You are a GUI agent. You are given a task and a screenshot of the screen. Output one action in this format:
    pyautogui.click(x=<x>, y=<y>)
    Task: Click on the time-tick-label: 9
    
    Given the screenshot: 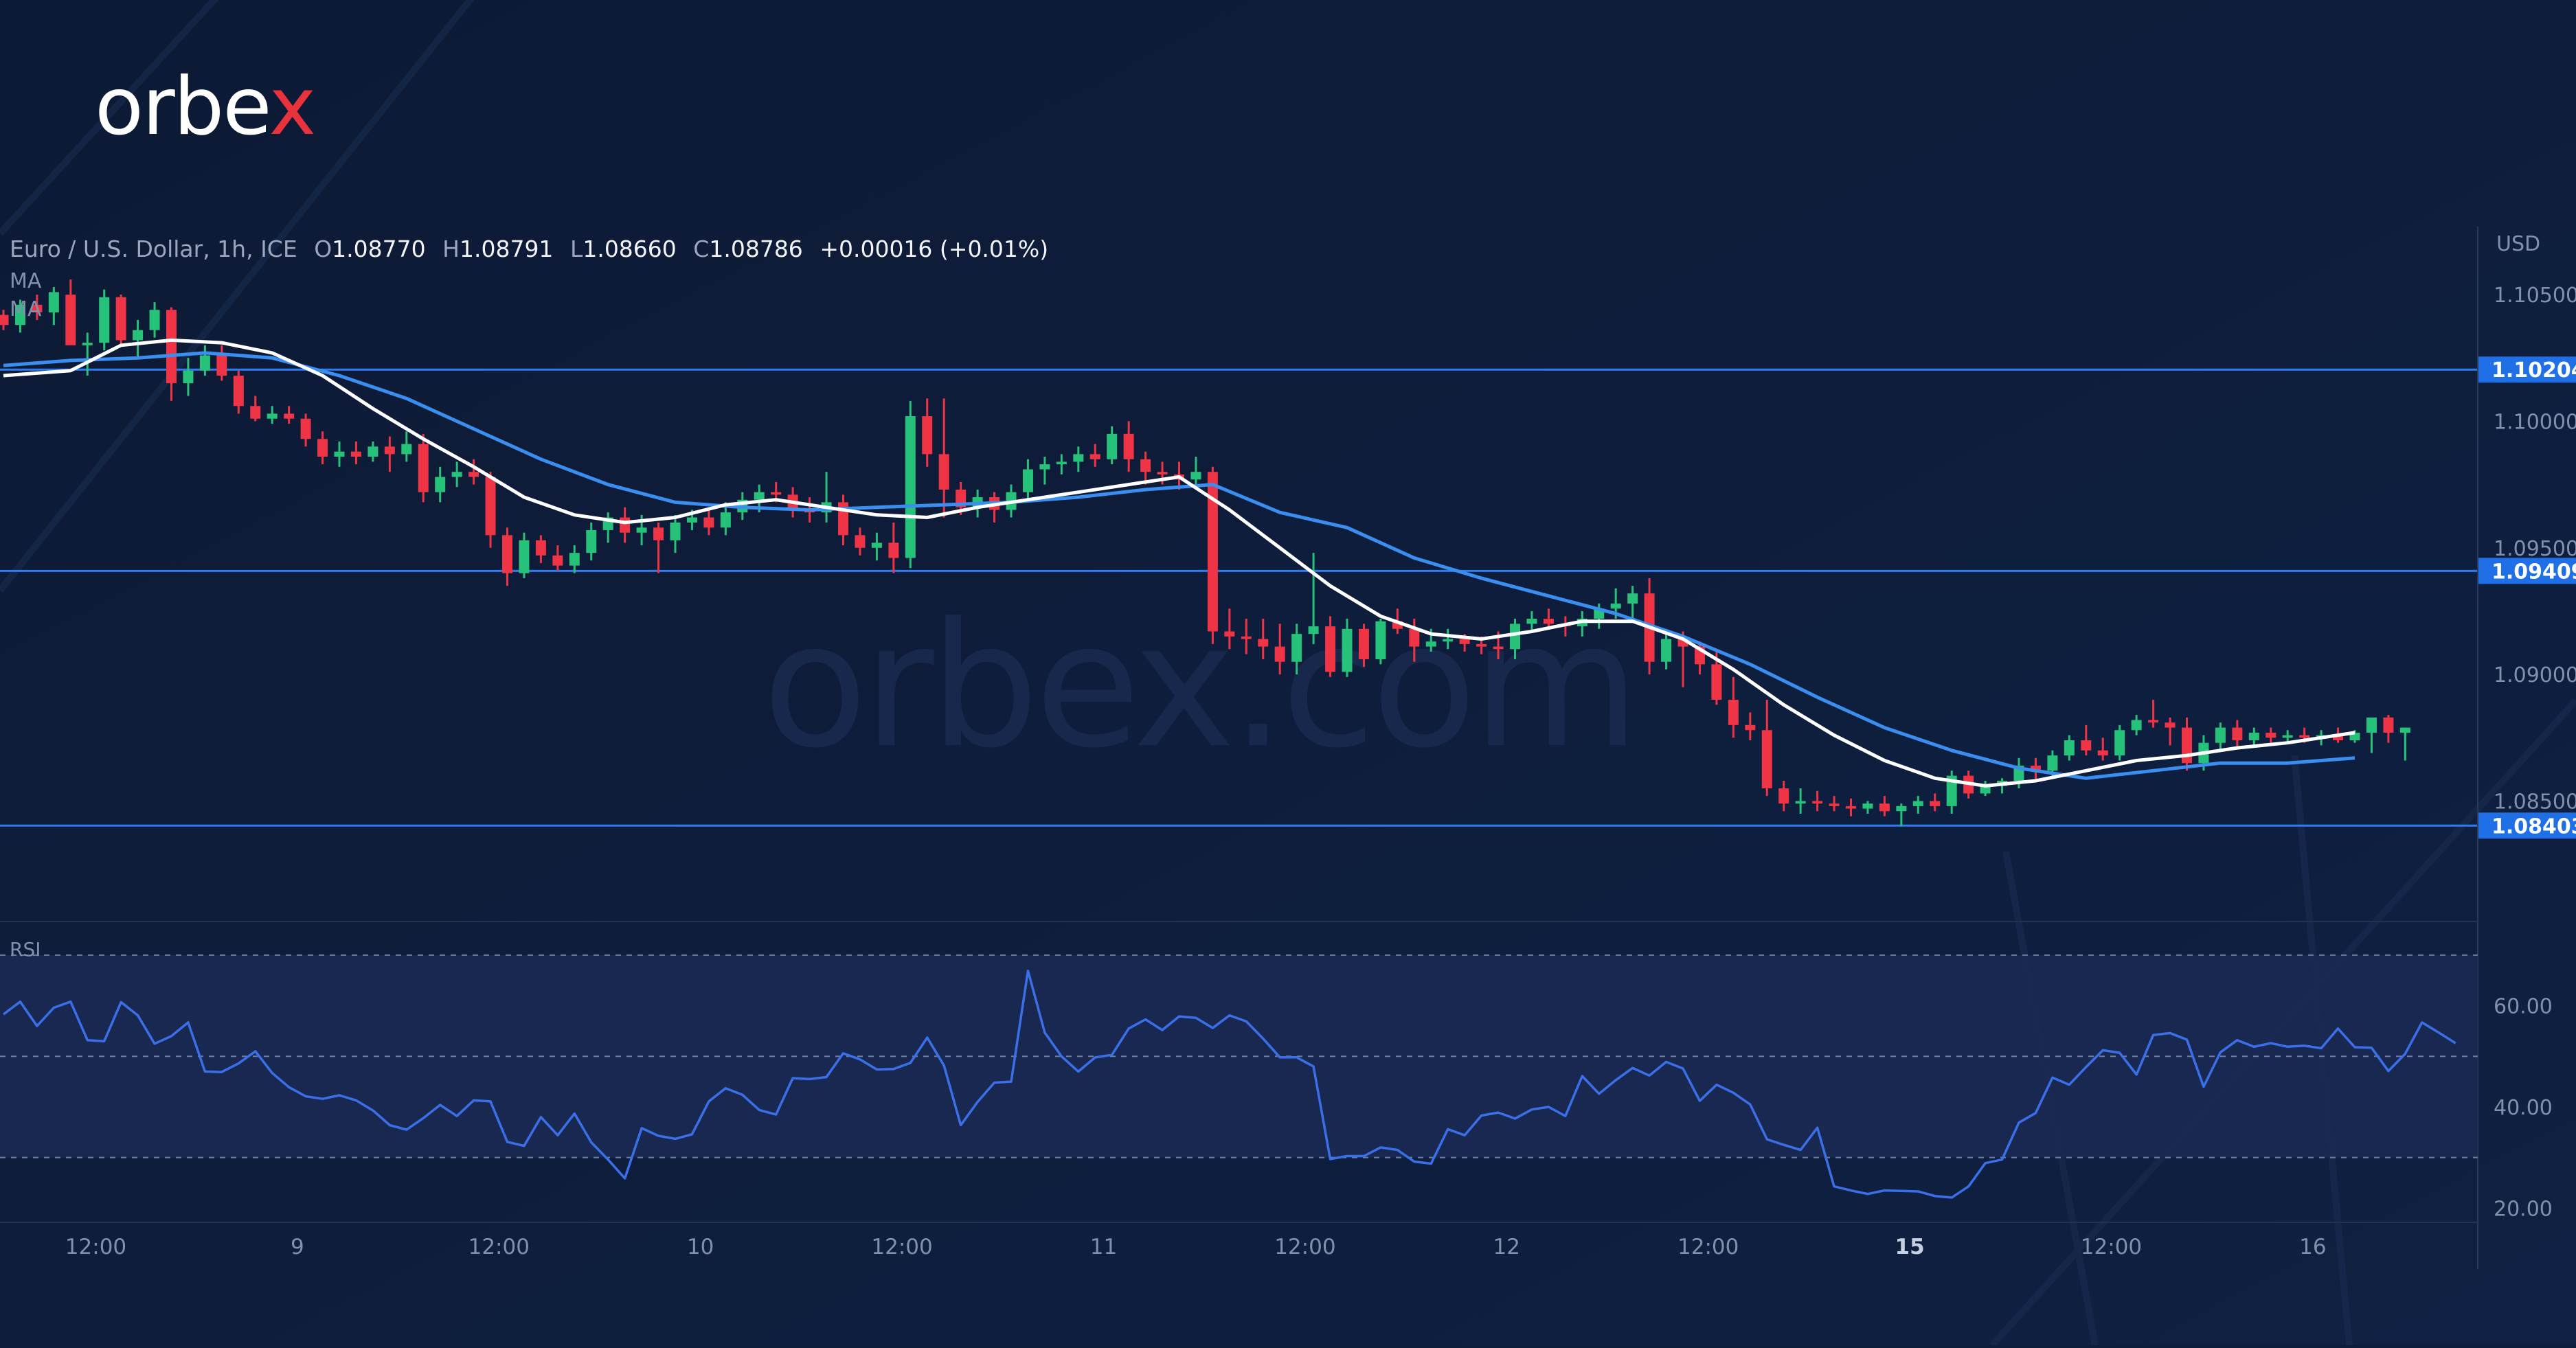 What is the action you would take?
    pyautogui.click(x=297, y=1247)
    